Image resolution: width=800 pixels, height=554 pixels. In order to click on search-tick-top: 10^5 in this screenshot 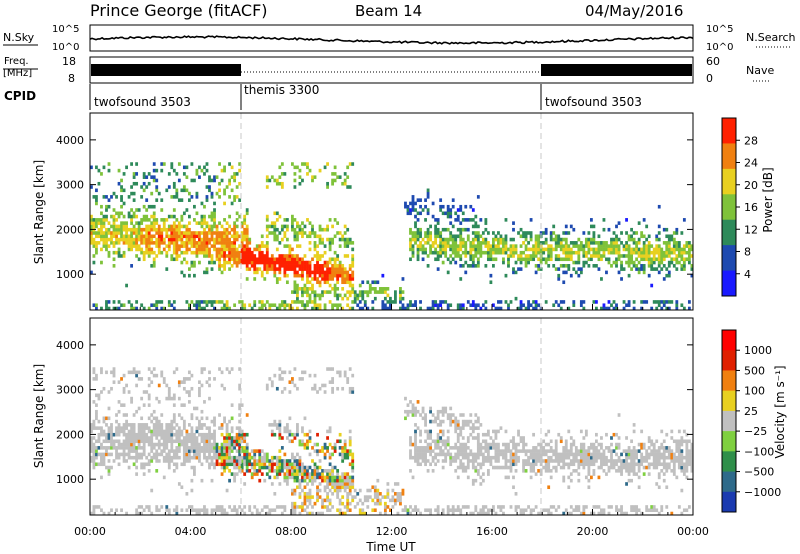, I will do `click(719, 29)`.